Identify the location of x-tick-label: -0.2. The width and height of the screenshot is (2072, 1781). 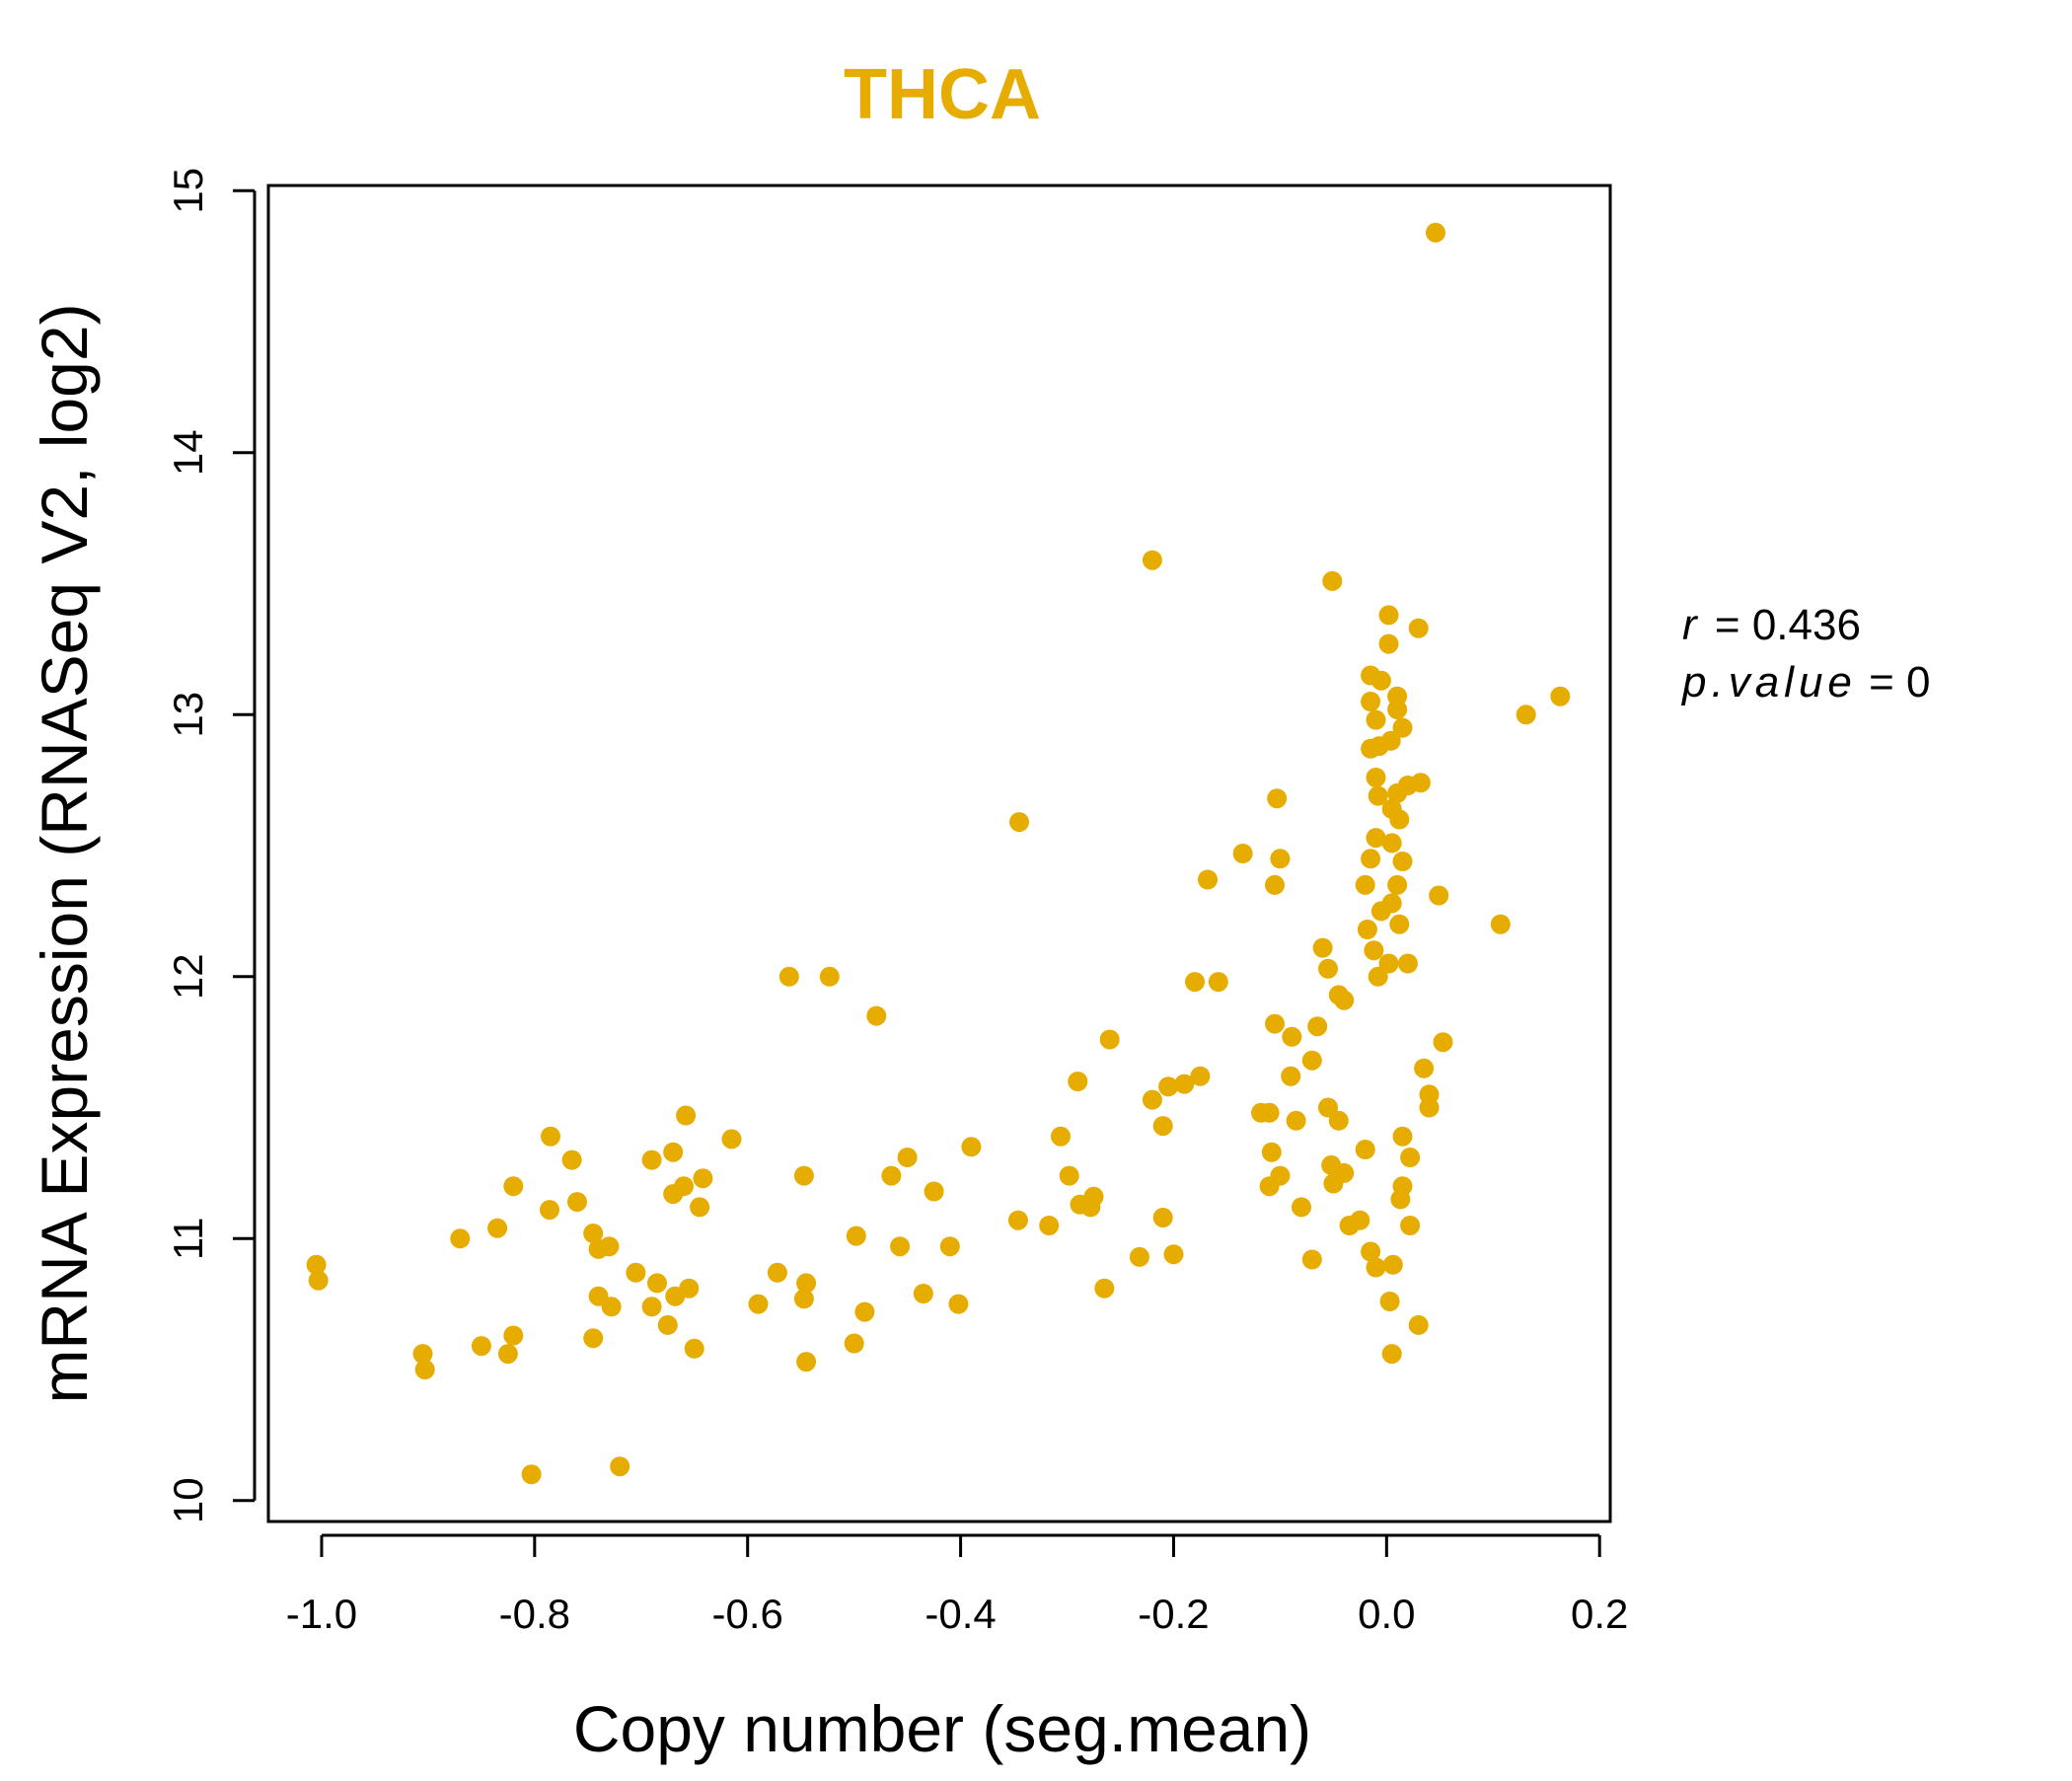
(1173, 1614).